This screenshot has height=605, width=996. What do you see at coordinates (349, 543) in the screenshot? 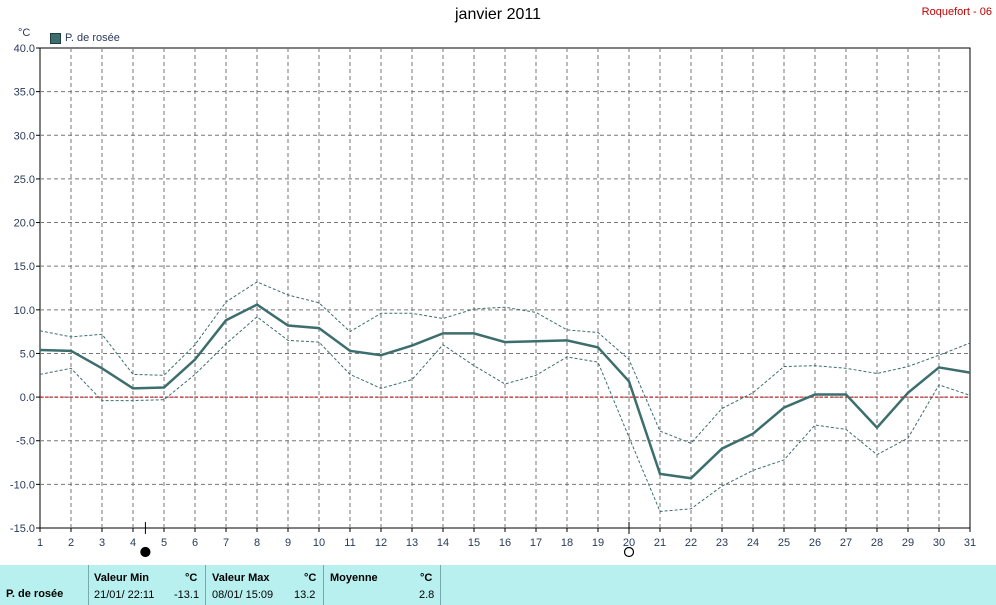
I see `x-tick-label: 11` at bounding box center [349, 543].